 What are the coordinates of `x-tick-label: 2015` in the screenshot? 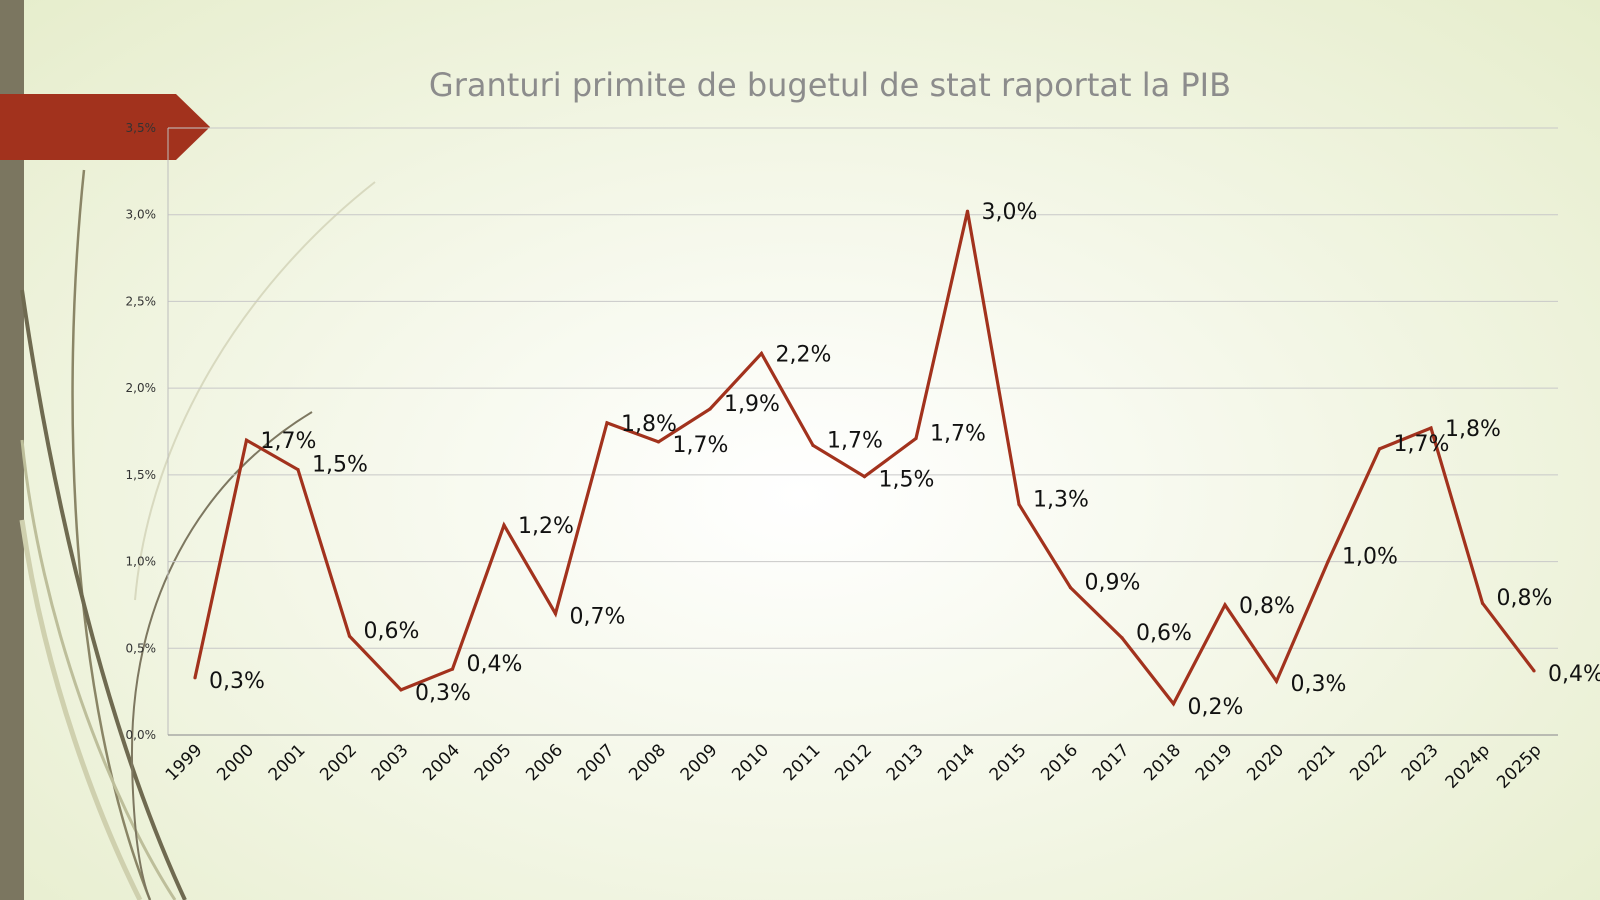 It's located at (1008, 762).